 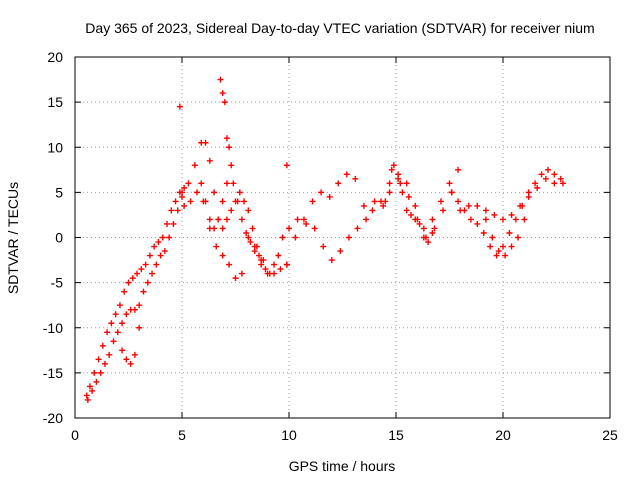 I want to click on y-tick-label: 20, so click(x=55, y=57).